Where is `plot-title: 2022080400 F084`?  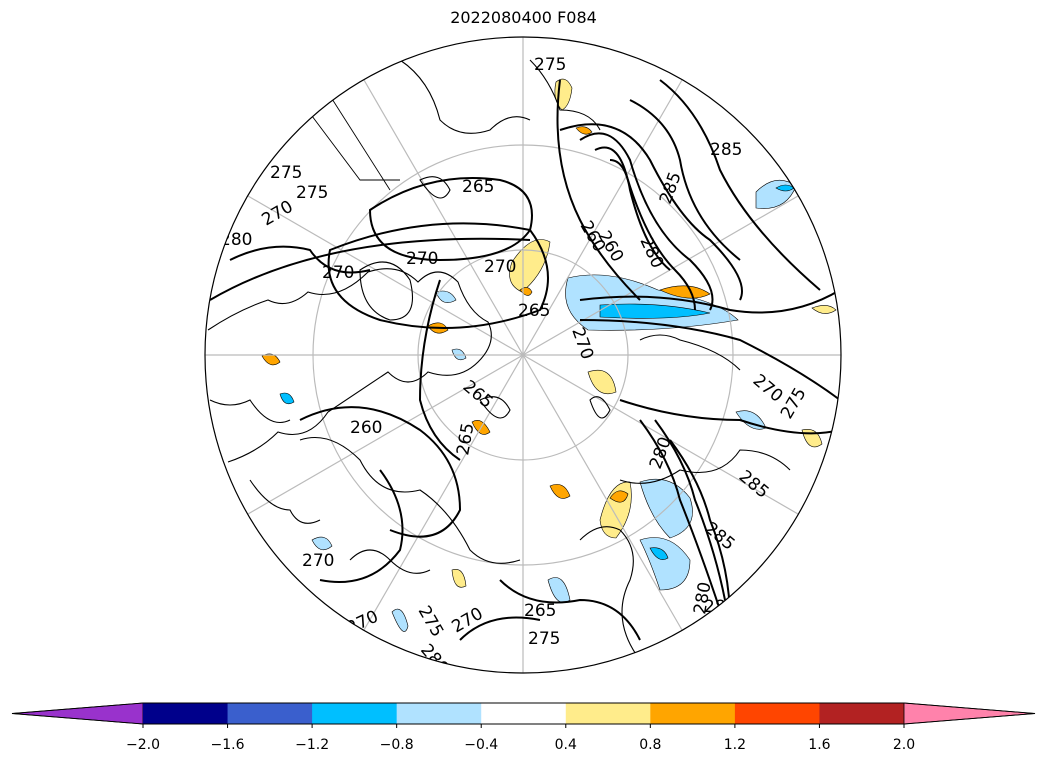 plot-title: 2022080400 F084 is located at coordinates (523, 17).